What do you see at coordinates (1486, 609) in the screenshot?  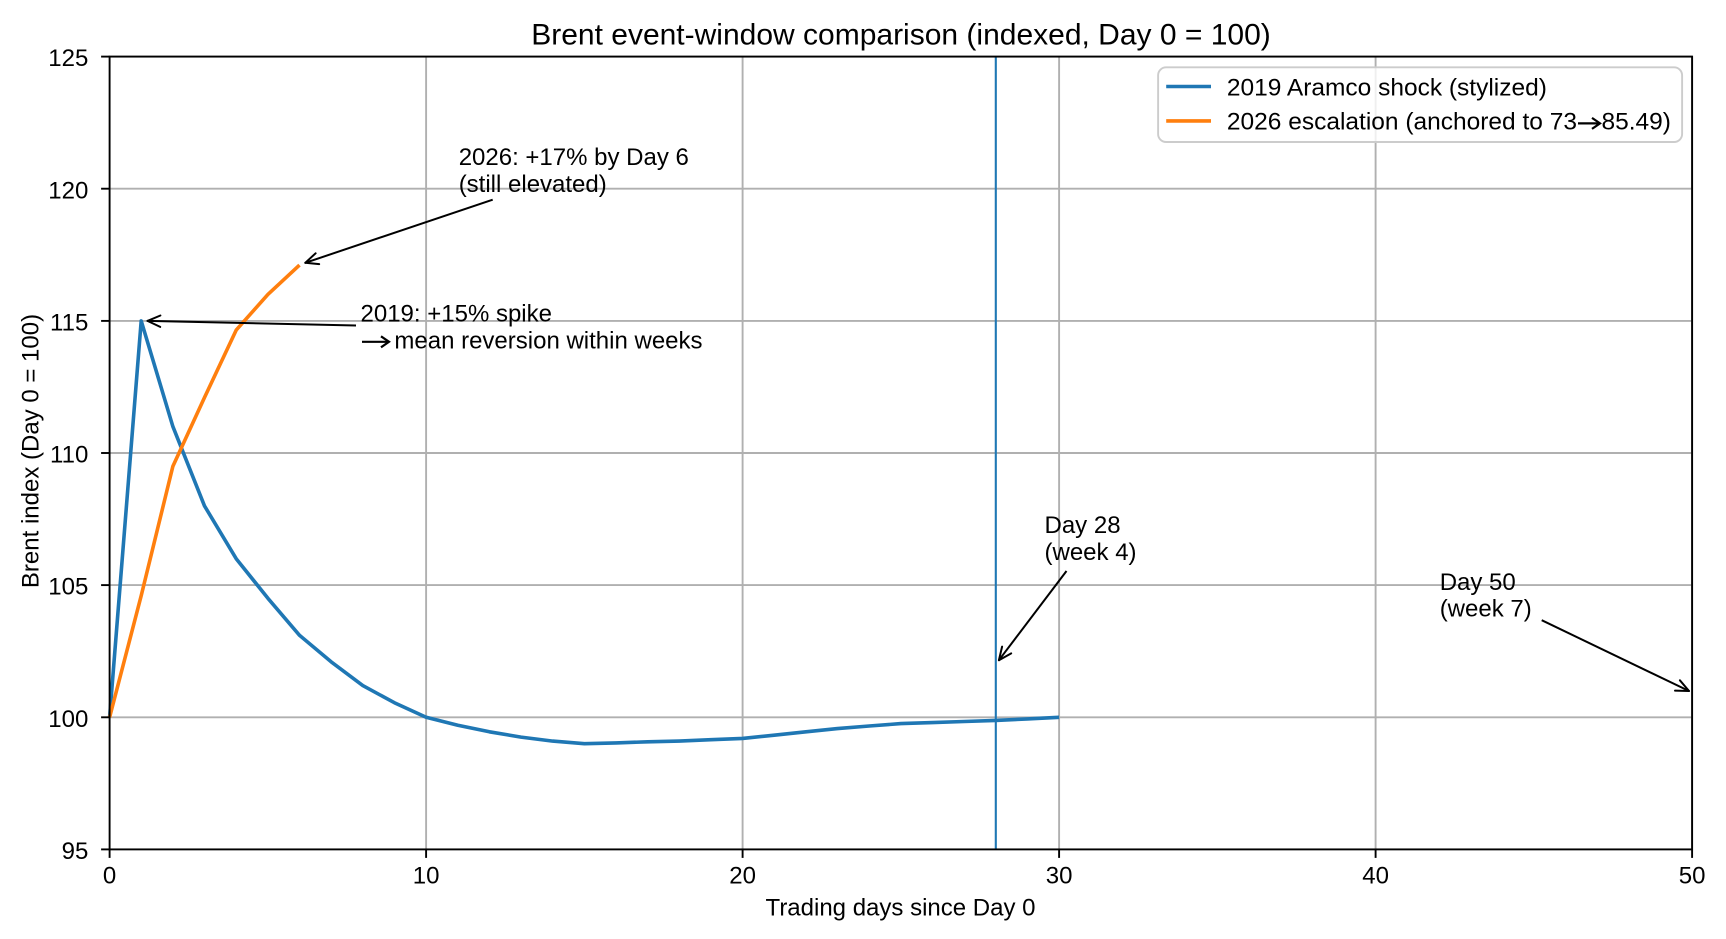 I see `svg-text: (week 7)` at bounding box center [1486, 609].